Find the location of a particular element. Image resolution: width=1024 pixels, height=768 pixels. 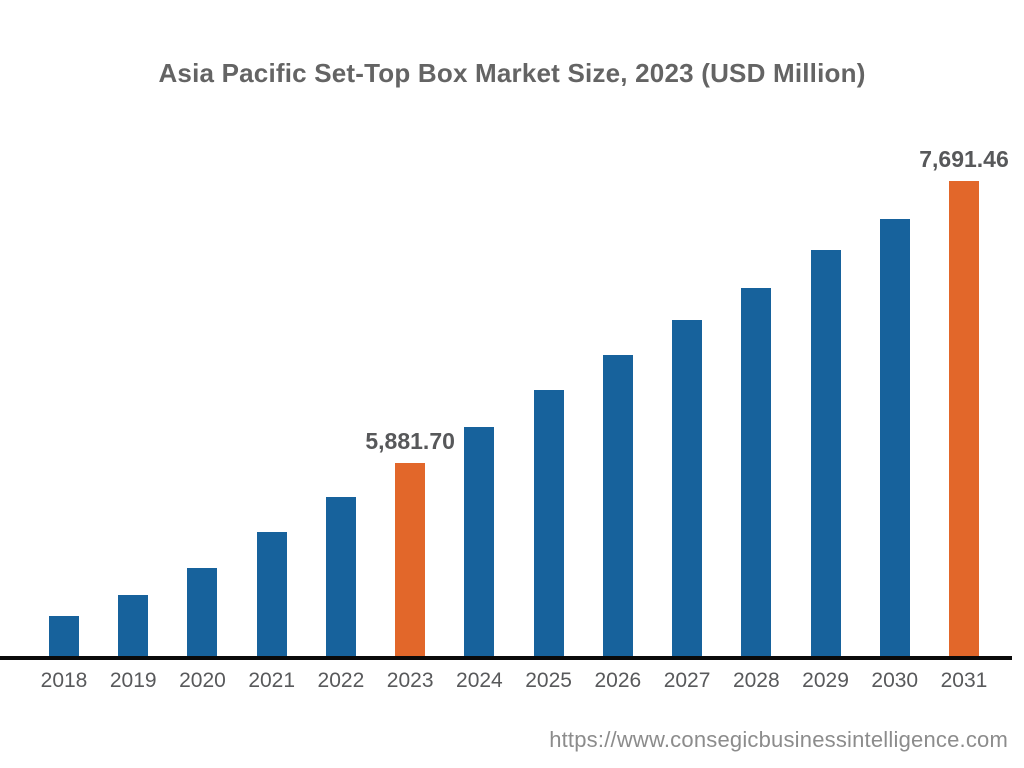

data-label-2031: 7,691.46 is located at coordinates (964, 159).